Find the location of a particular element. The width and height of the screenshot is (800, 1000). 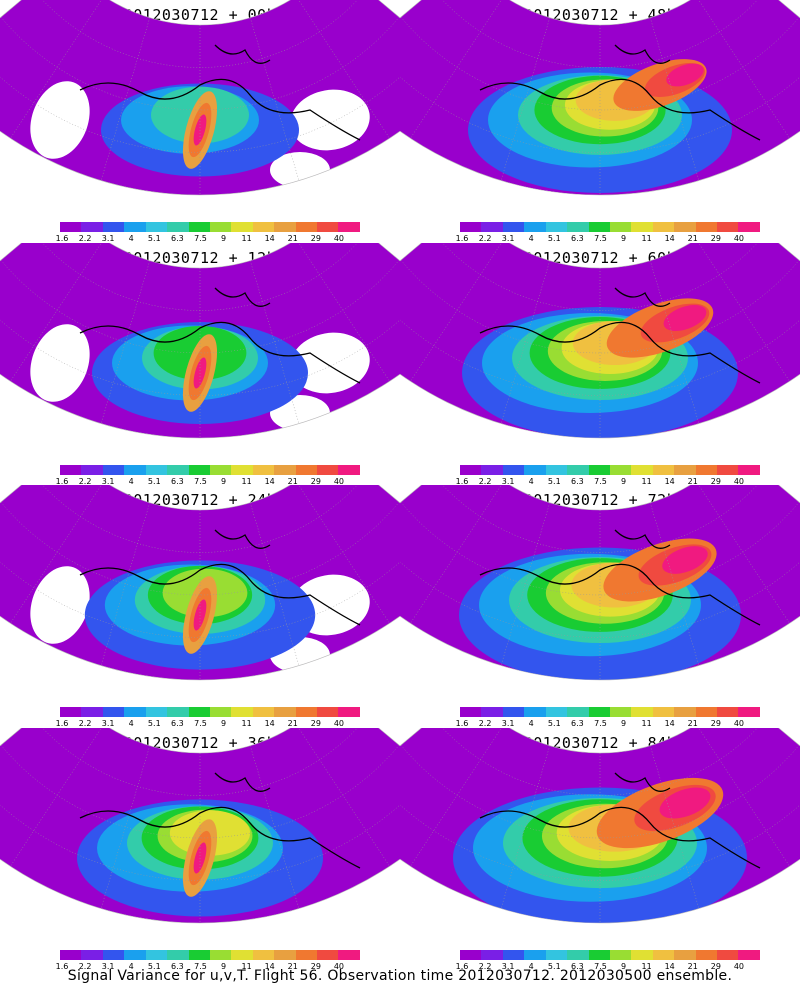

colorbar-tick-label: 29 is located at coordinates (315, 238).